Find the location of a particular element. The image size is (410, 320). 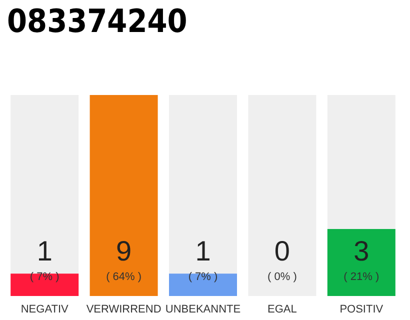

data-label: 3 is located at coordinates (362, 251).